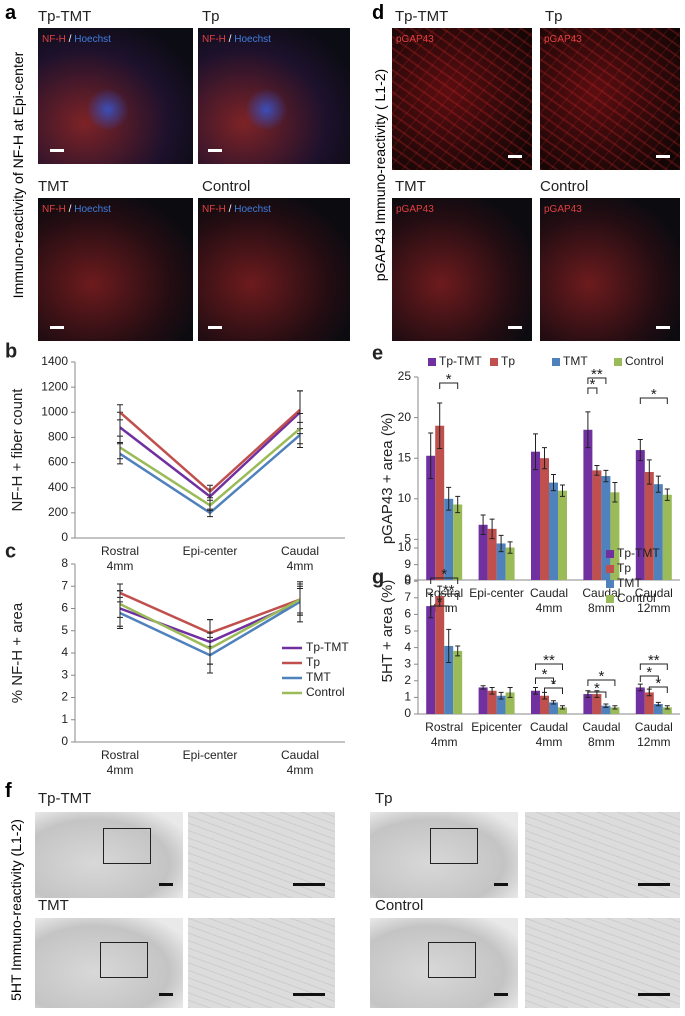  What do you see at coordinates (236, 209) in the screenshot?
I see `stain-label: NF-H / Hoechst` at bounding box center [236, 209].